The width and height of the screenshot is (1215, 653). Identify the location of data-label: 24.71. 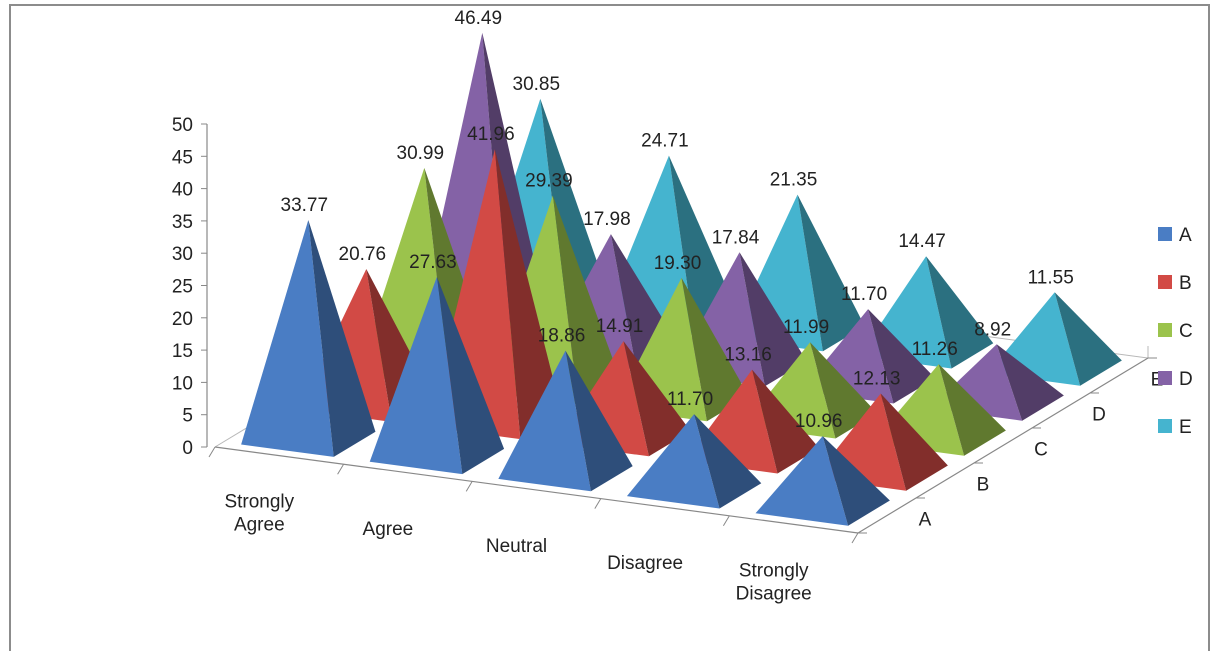
(665, 141).